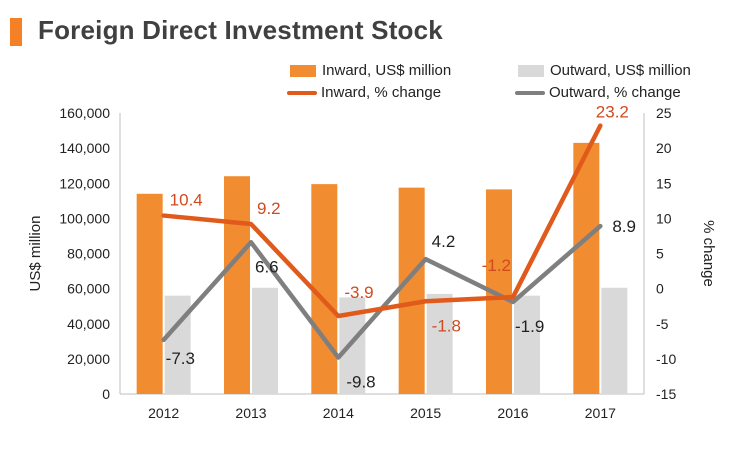  Describe the element at coordinates (302, 92) in the screenshot. I see `legend-swatch-inward-line` at that location.